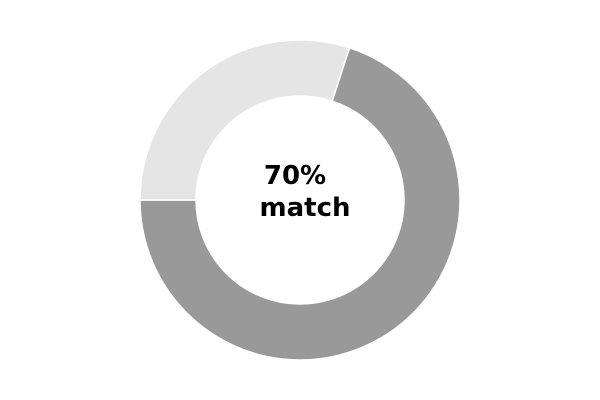  I want to click on center-label: 70% match, so click(300, 192).